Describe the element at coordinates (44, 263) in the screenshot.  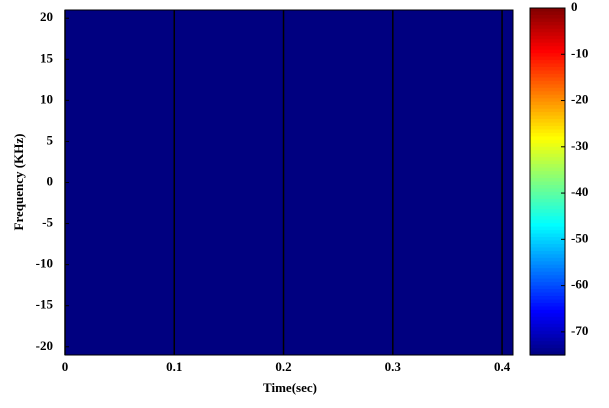
I see `y-tick-label: -10` at that location.